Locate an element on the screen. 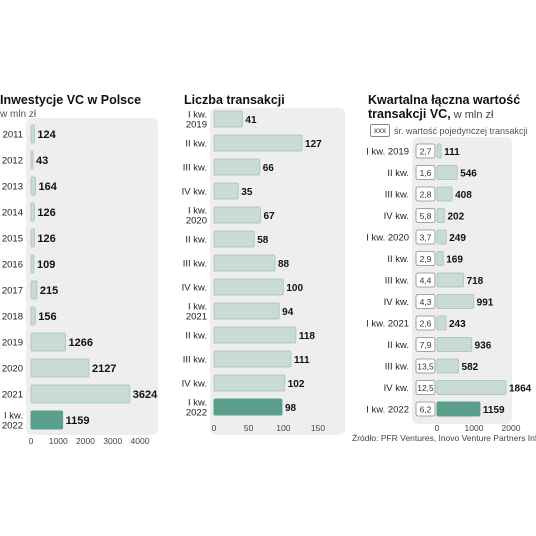  count-value-label: 88 is located at coordinates (284, 264).